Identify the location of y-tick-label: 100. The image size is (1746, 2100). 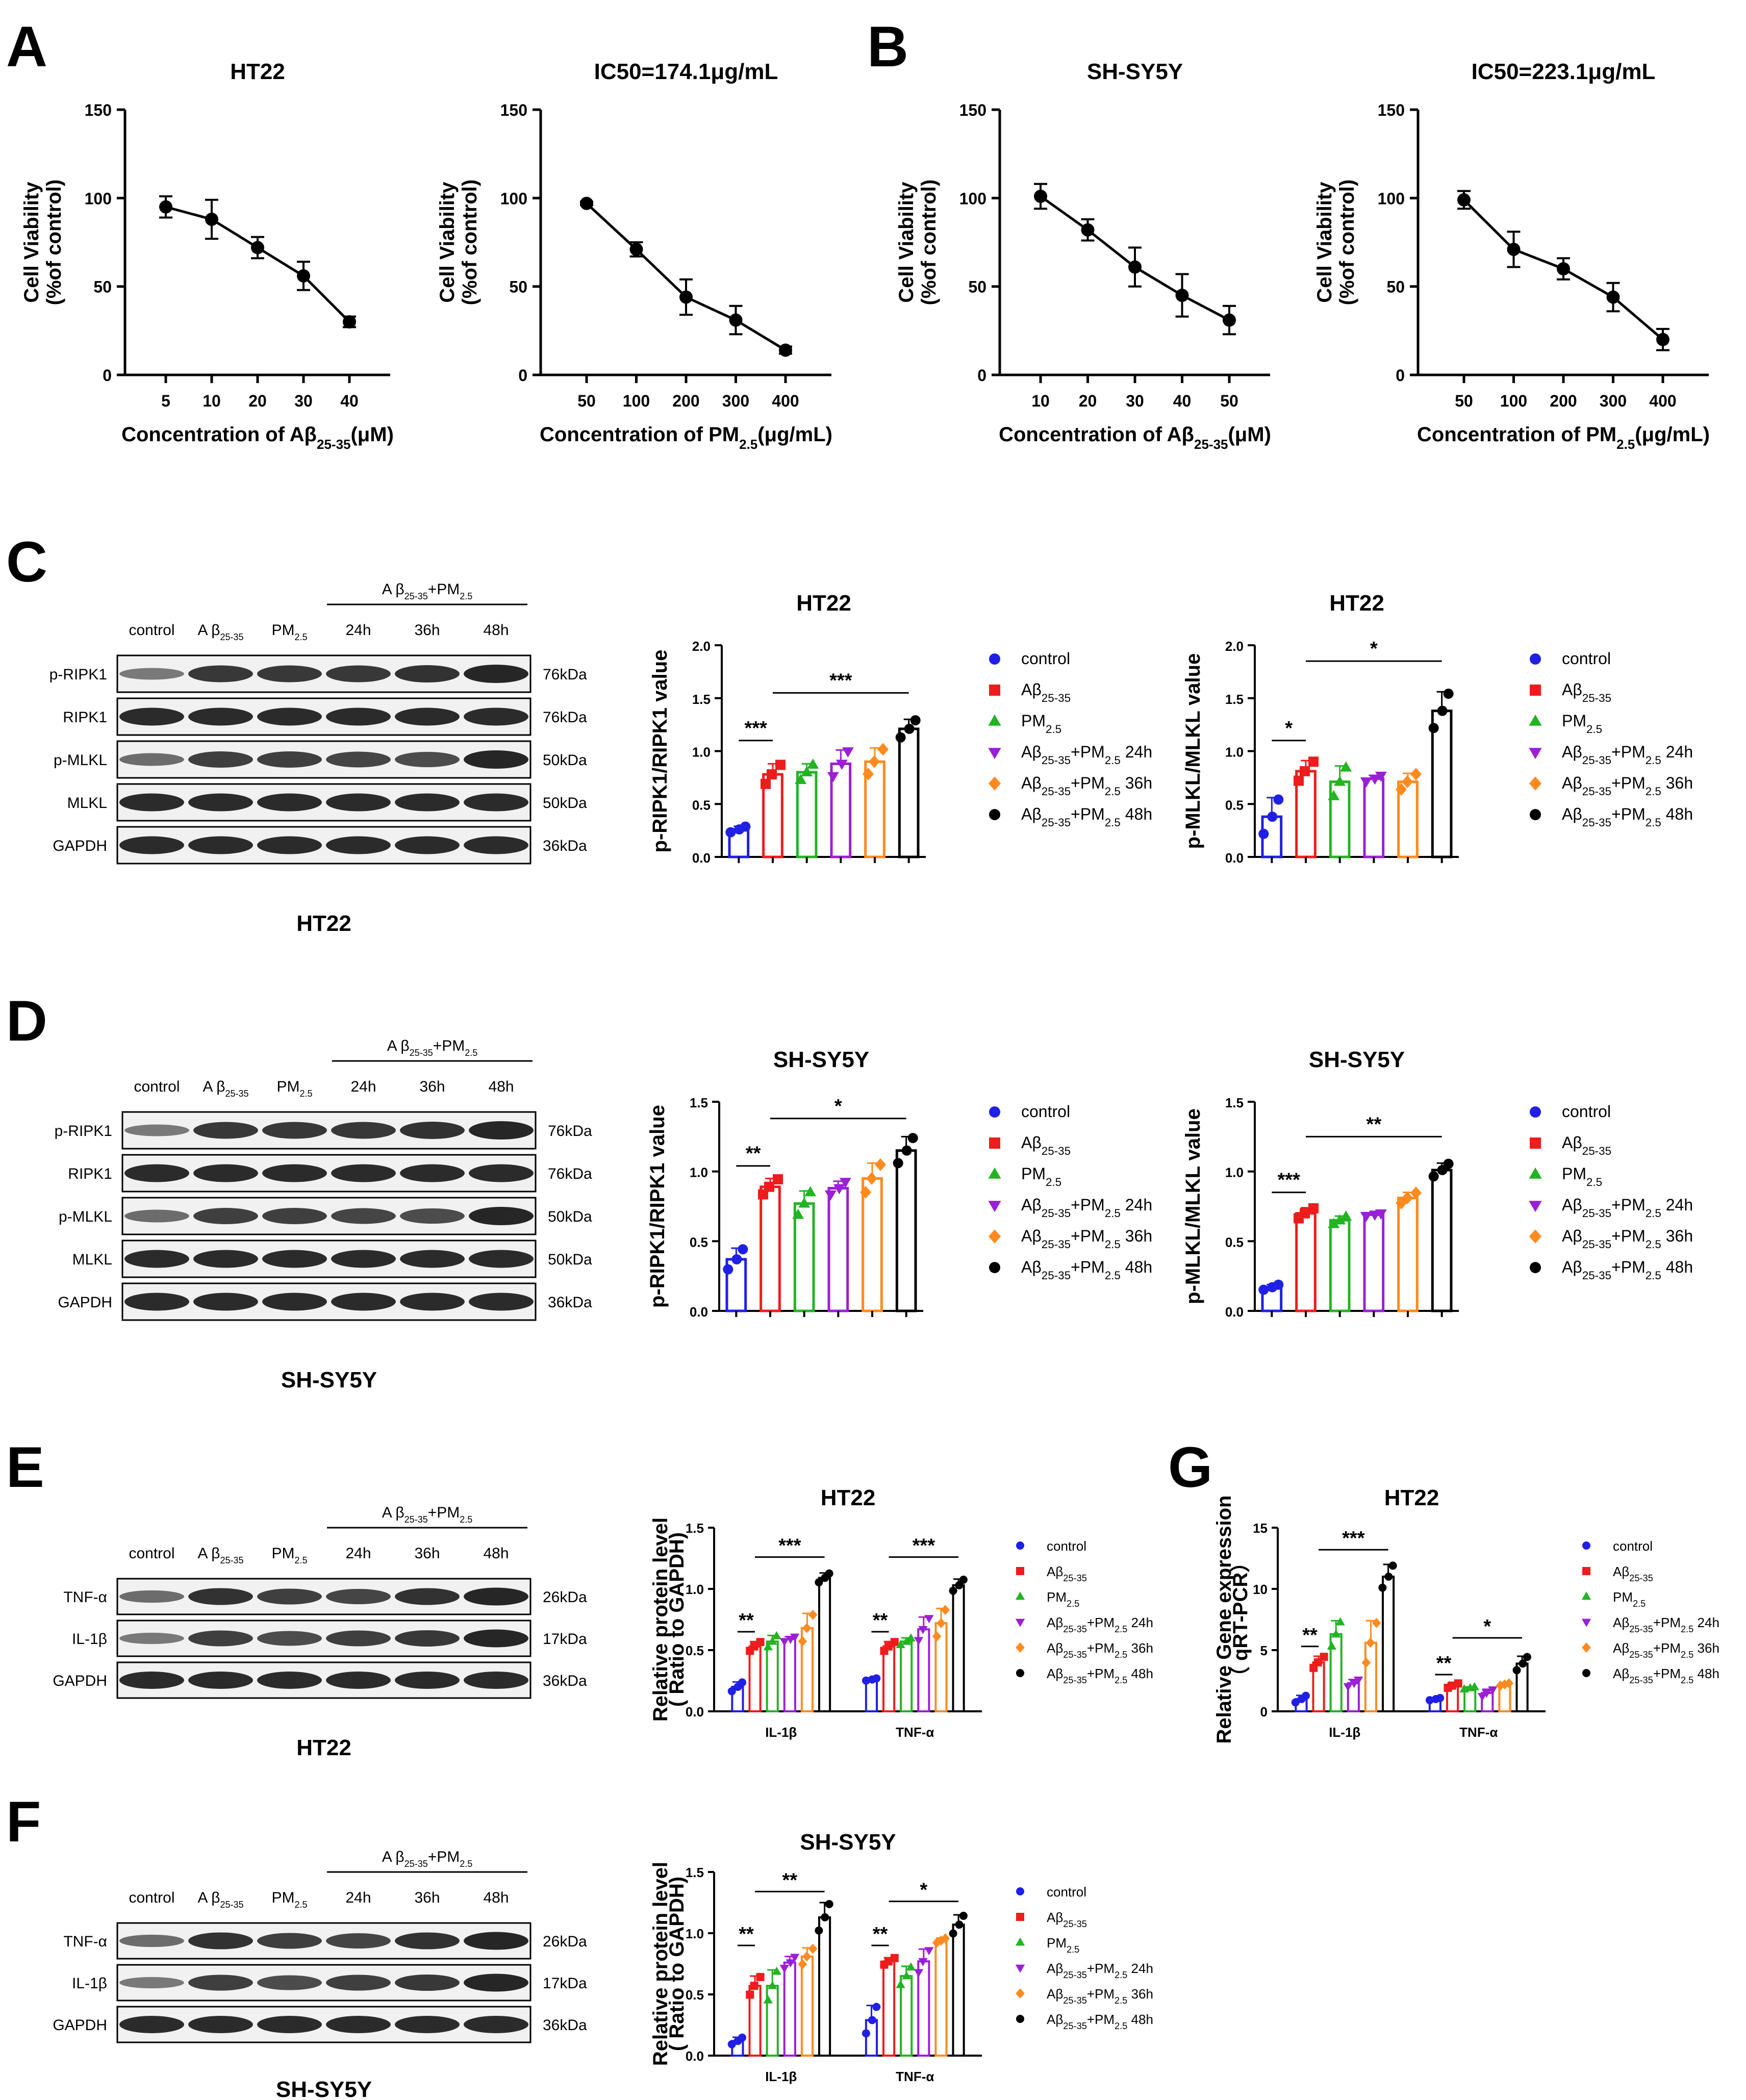
(1391, 199).